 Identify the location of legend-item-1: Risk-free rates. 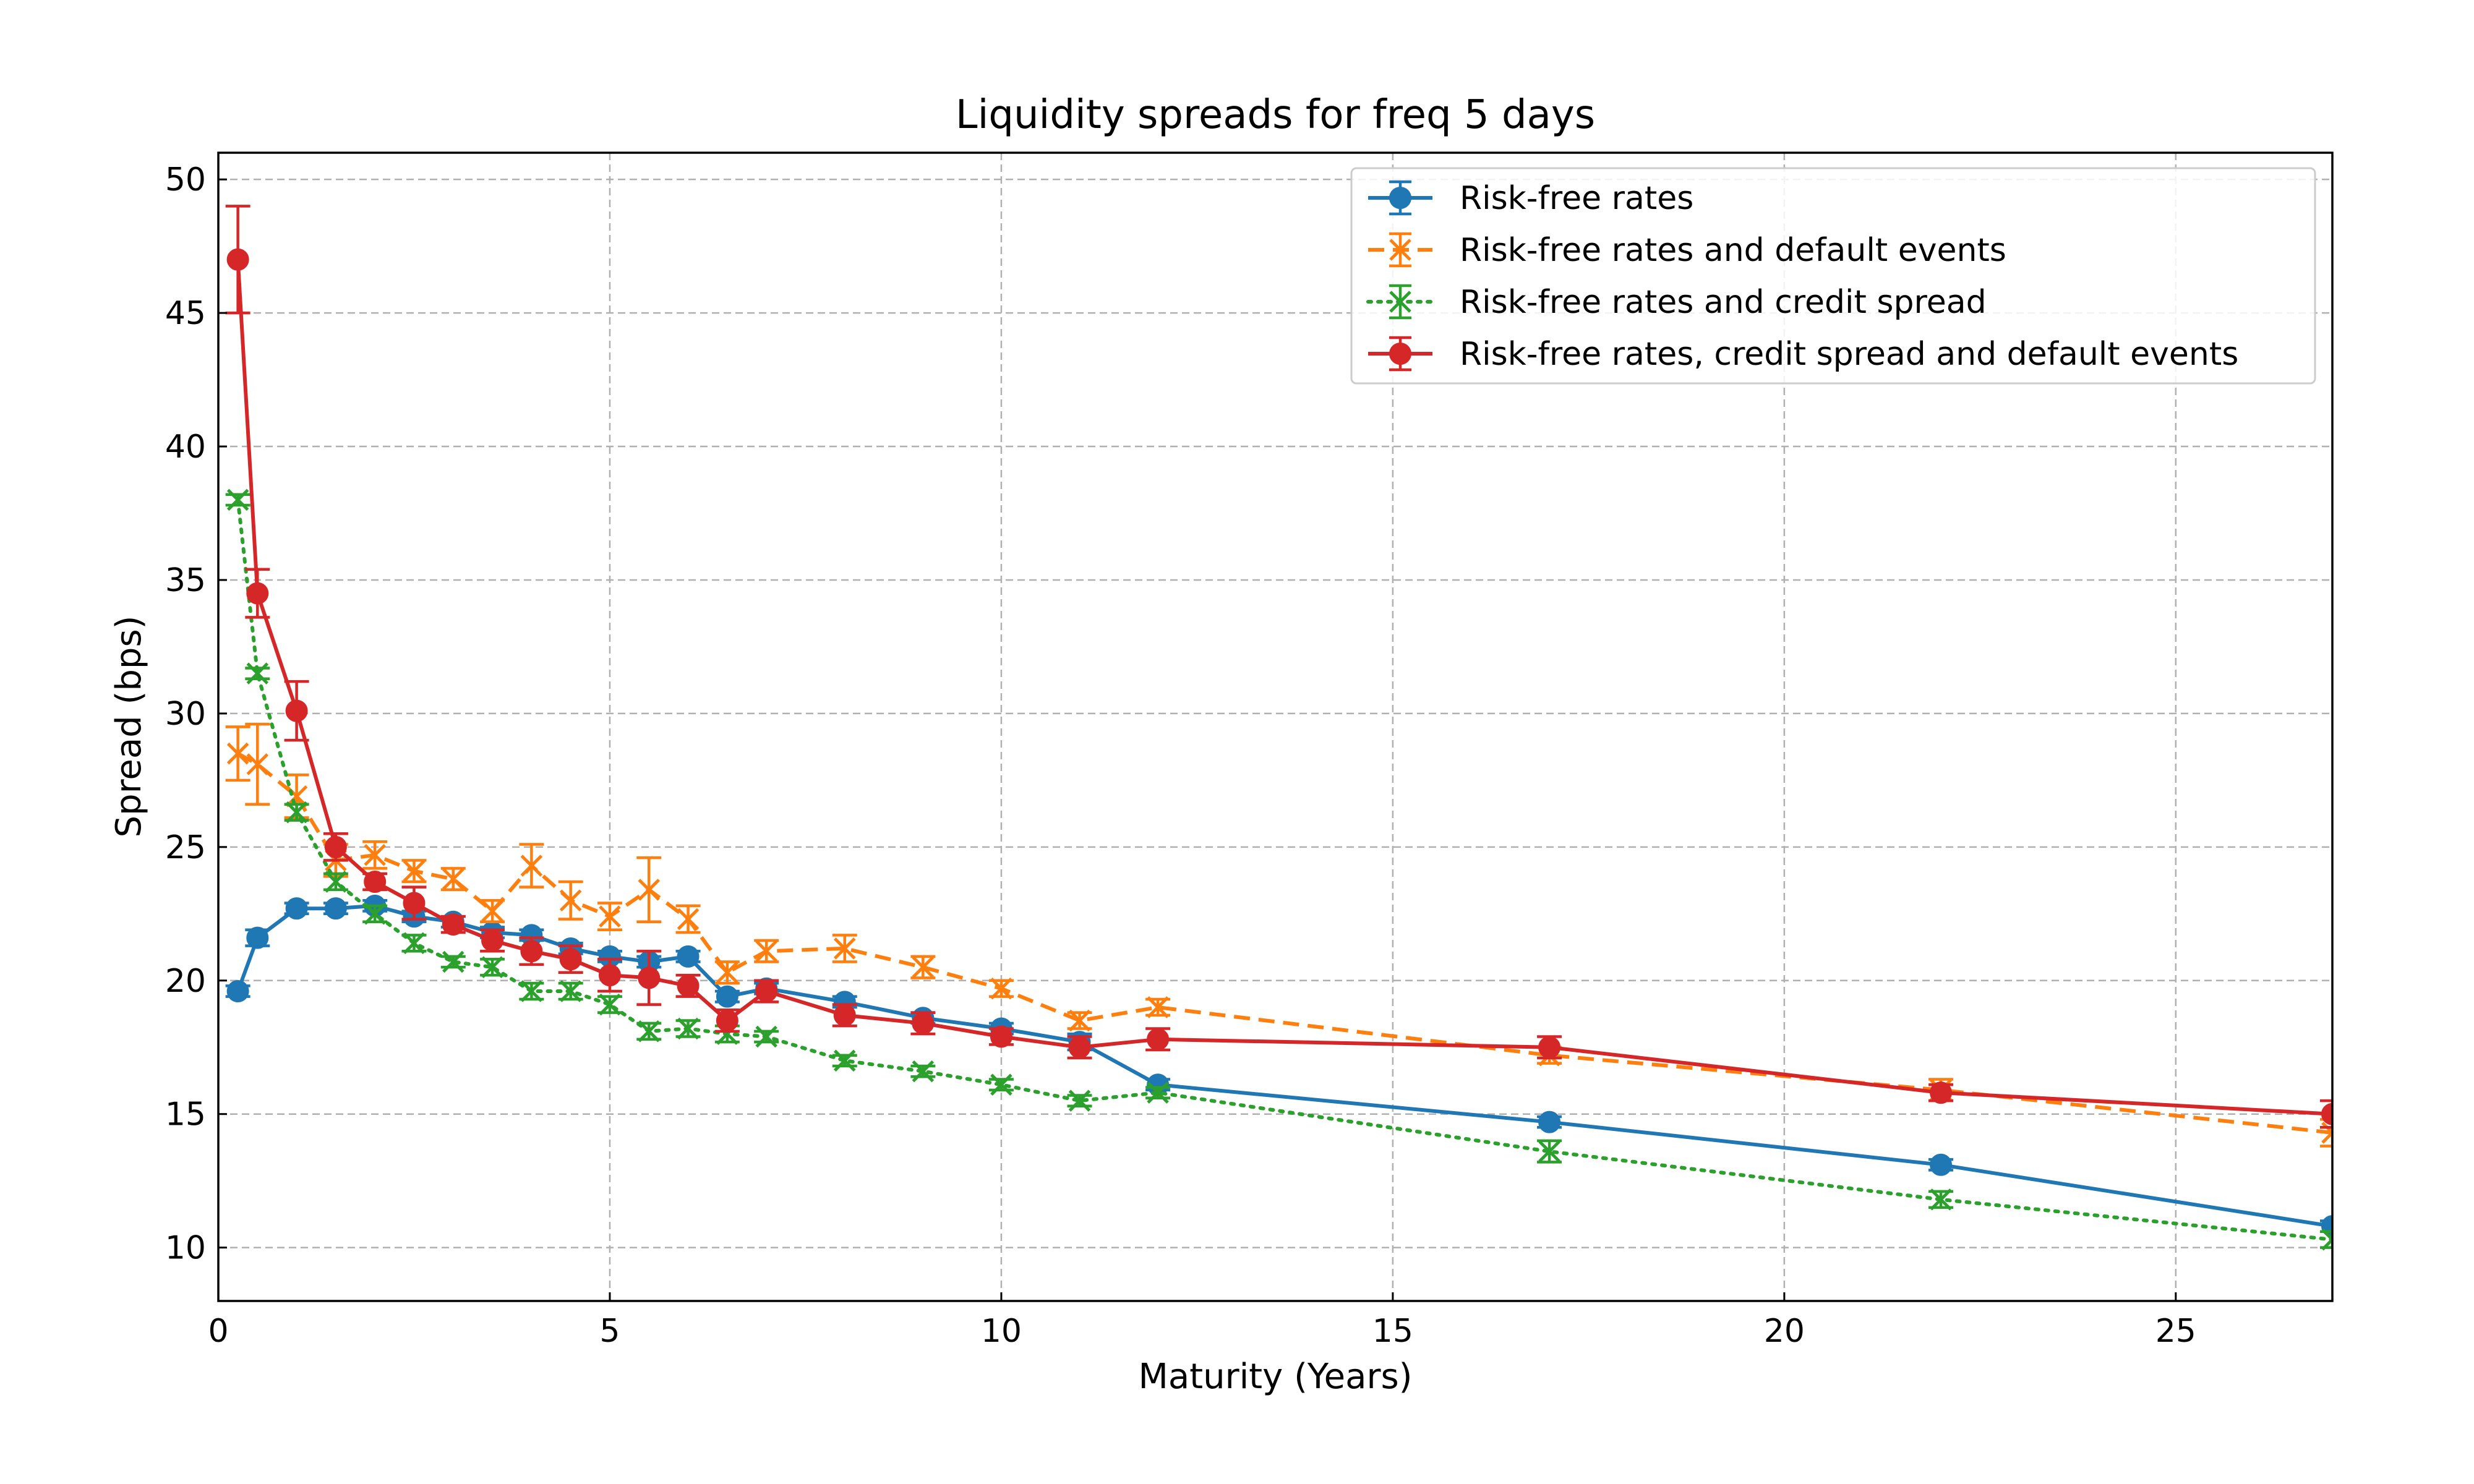
(1531, 198).